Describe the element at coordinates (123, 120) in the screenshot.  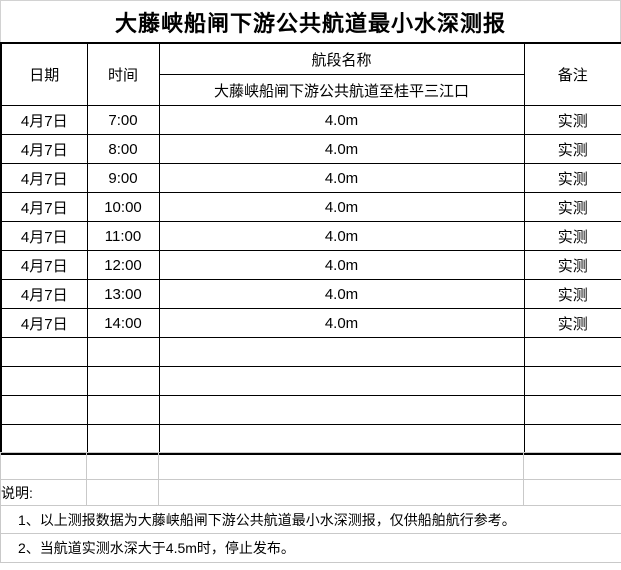
I see `cell-time: 7:00` at that location.